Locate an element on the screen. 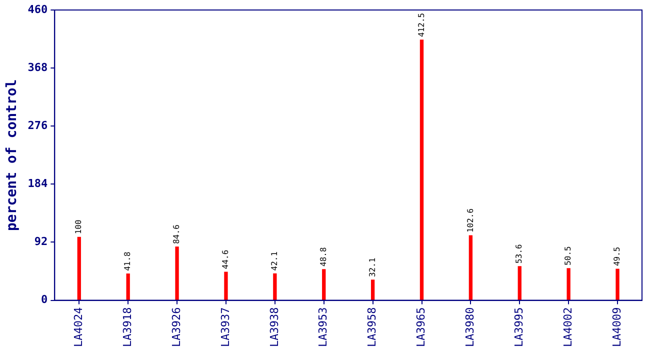  x-tick-label: LA3918 is located at coordinates (127, 327).